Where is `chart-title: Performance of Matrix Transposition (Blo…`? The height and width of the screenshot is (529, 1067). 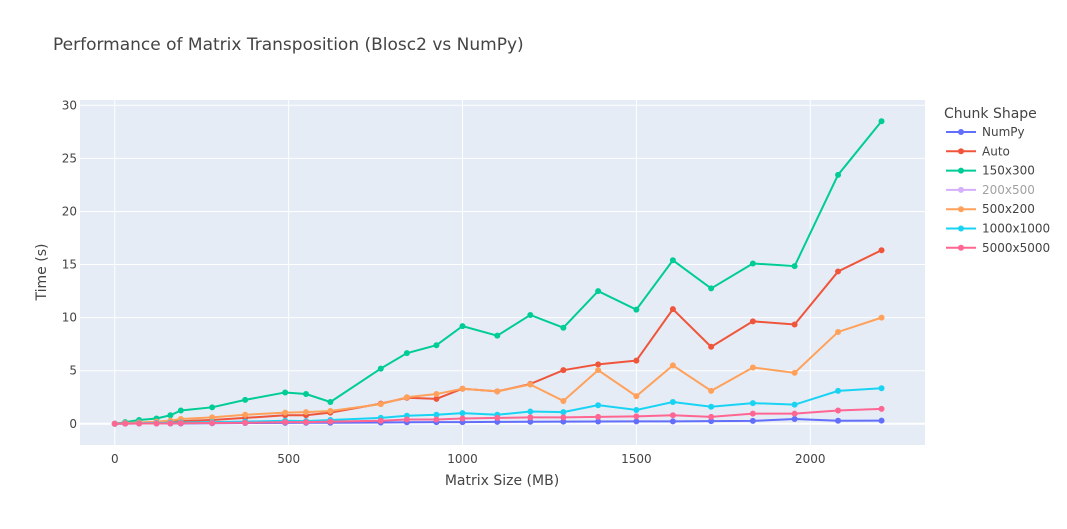 chart-title: Performance of Matrix Transposition (Blo… is located at coordinates (288, 45).